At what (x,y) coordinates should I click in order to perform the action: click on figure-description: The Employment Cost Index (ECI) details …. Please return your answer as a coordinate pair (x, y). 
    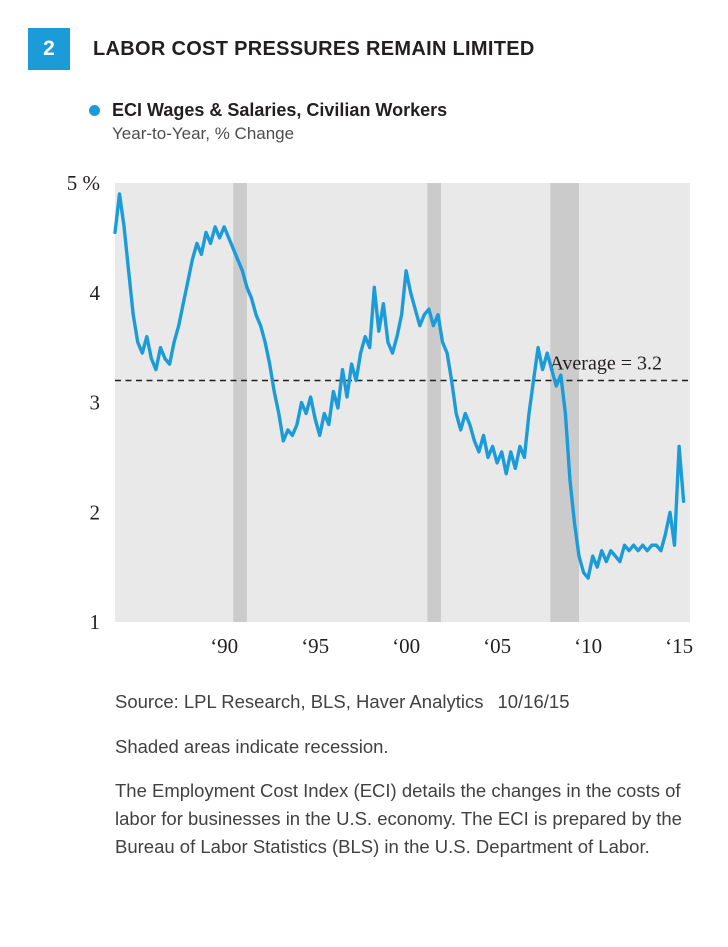
    Looking at the image, I should click on (398, 818).